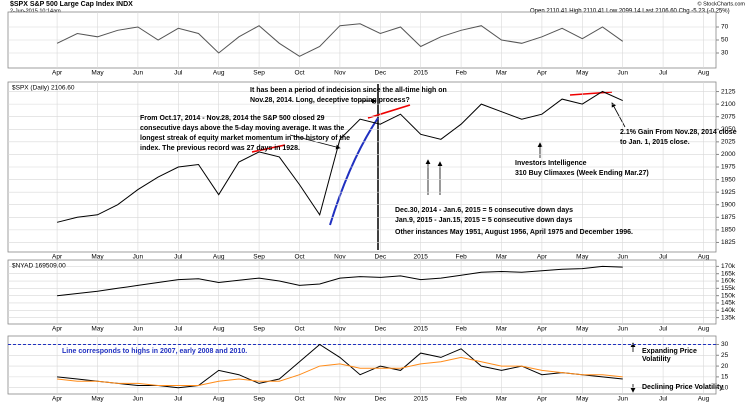  Describe the element at coordinates (728, 230) in the screenshot. I see `y-tick-label: 1850` at that location.